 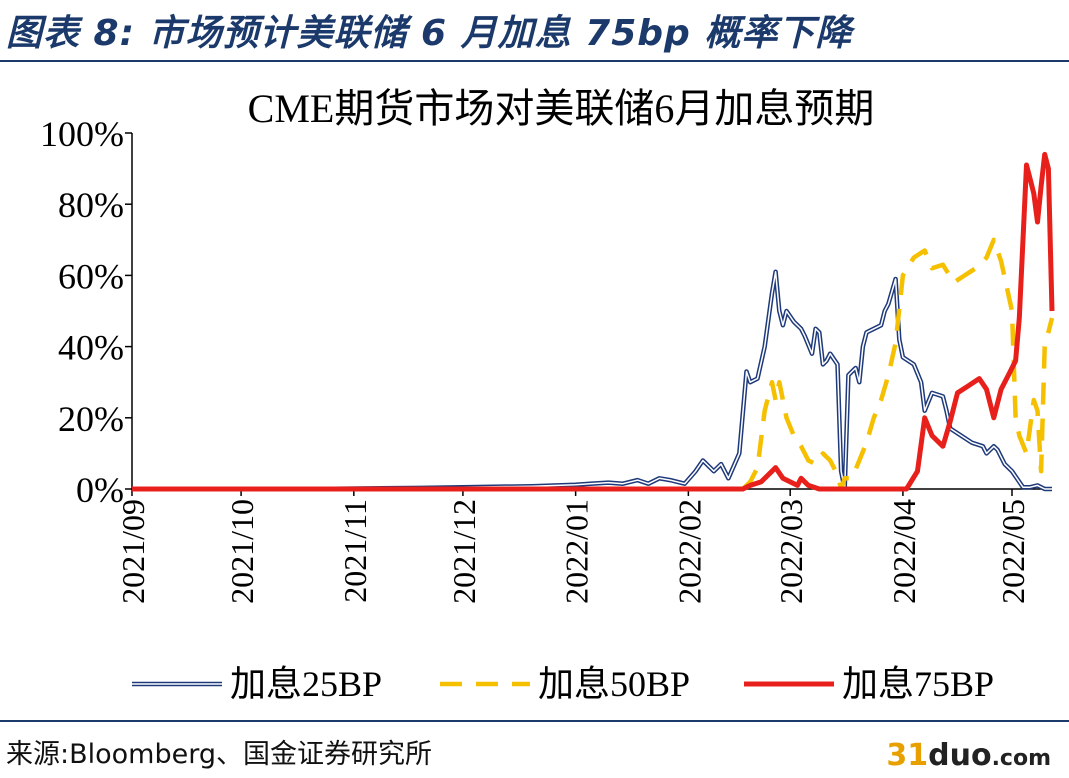 What do you see at coordinates (614, 684) in the screenshot?
I see `legend-label-50bp: 加息50BP` at bounding box center [614, 684].